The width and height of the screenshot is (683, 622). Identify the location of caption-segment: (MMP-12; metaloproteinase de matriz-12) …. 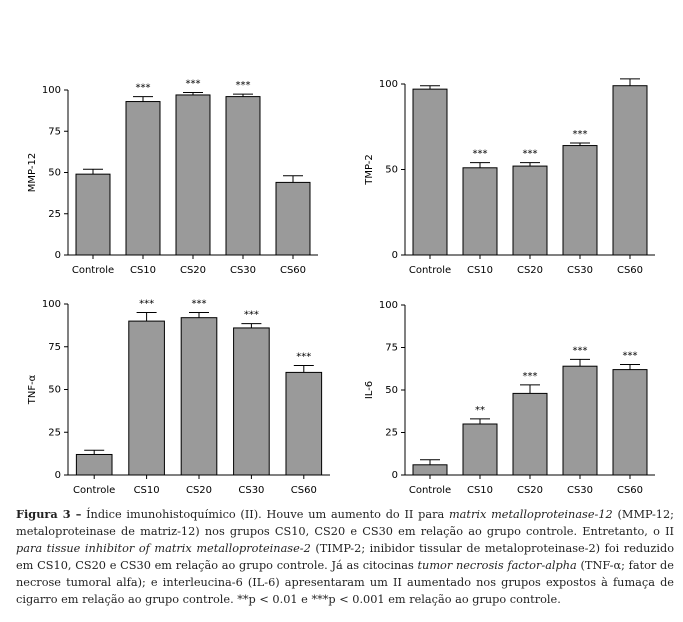
(345, 523).